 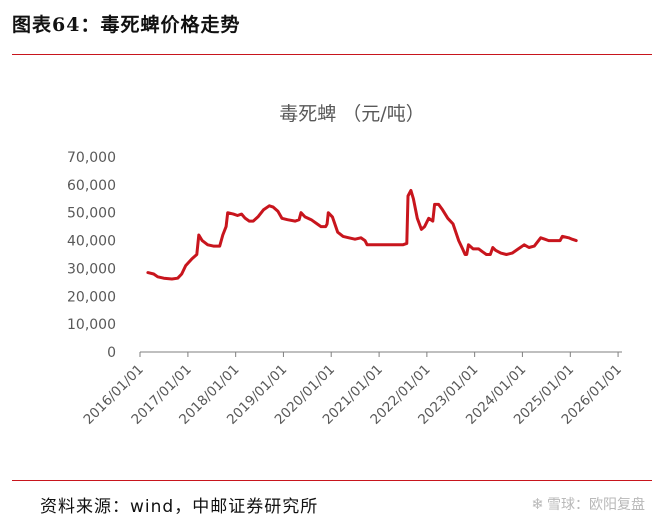 I want to click on y-tick-label: 70,000, so click(x=91, y=158).